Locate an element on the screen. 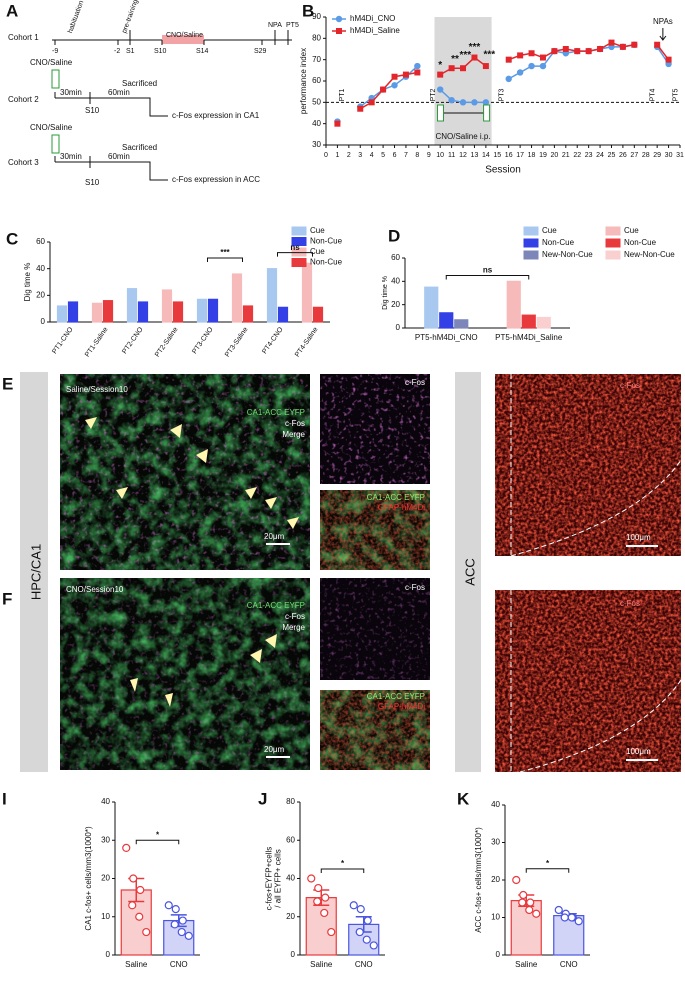 Image resolution: width=685 pixels, height=1003 pixels. micrograph-texture is located at coordinates (185, 472).